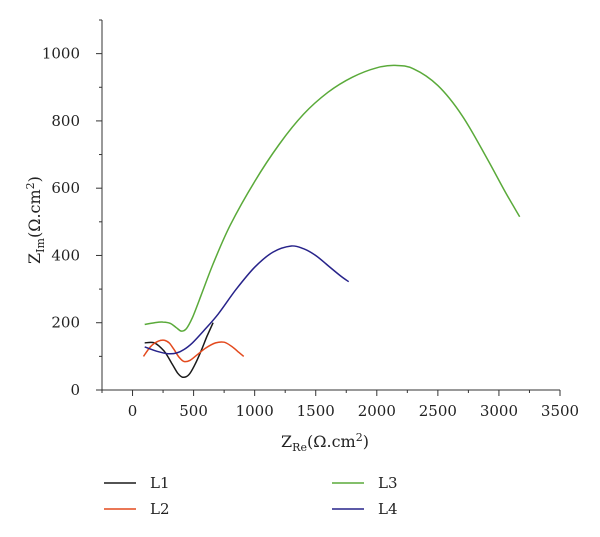 This screenshot has width=600, height=537. I want to click on y-tick-label: 800, so click(65, 121).